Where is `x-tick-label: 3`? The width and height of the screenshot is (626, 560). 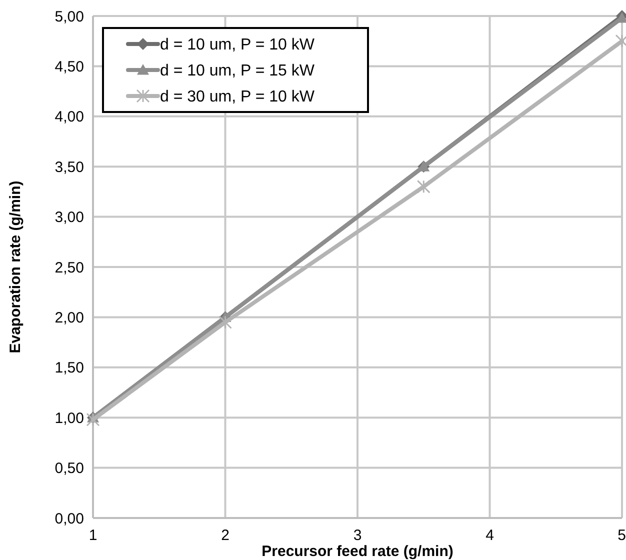 x-tick-label: 3 is located at coordinates (357, 535).